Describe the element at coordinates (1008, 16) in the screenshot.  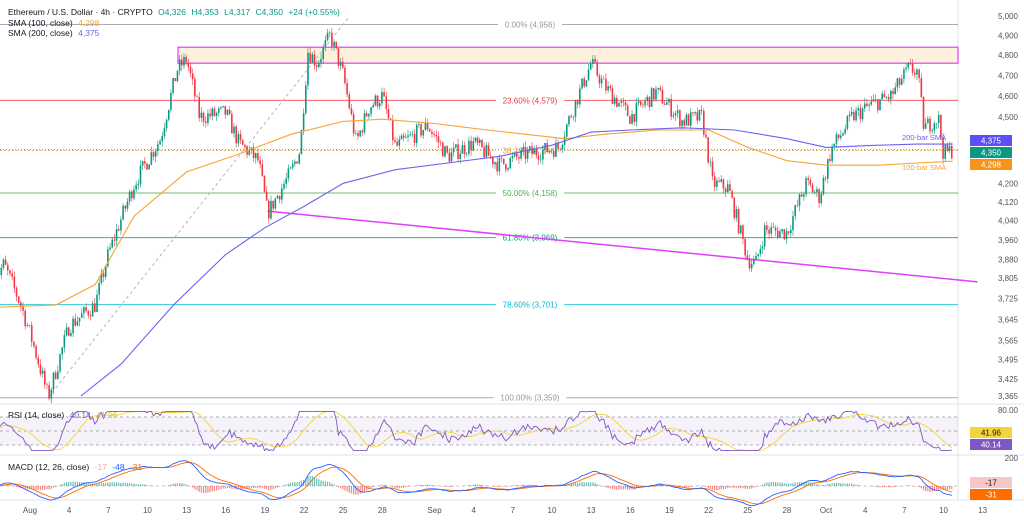
I see `y-tick-label: 5,000` at that location.